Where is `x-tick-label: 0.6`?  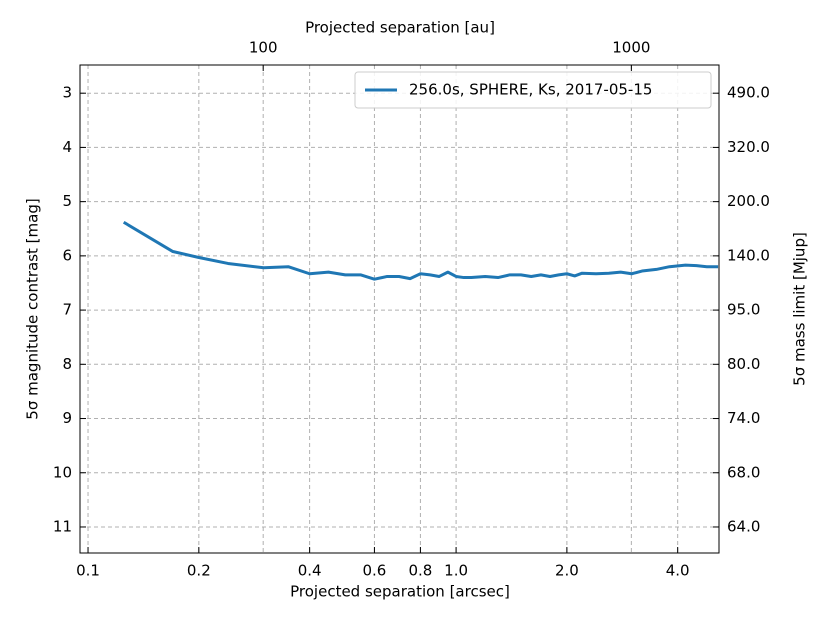 x-tick-label: 0.6 is located at coordinates (375, 571).